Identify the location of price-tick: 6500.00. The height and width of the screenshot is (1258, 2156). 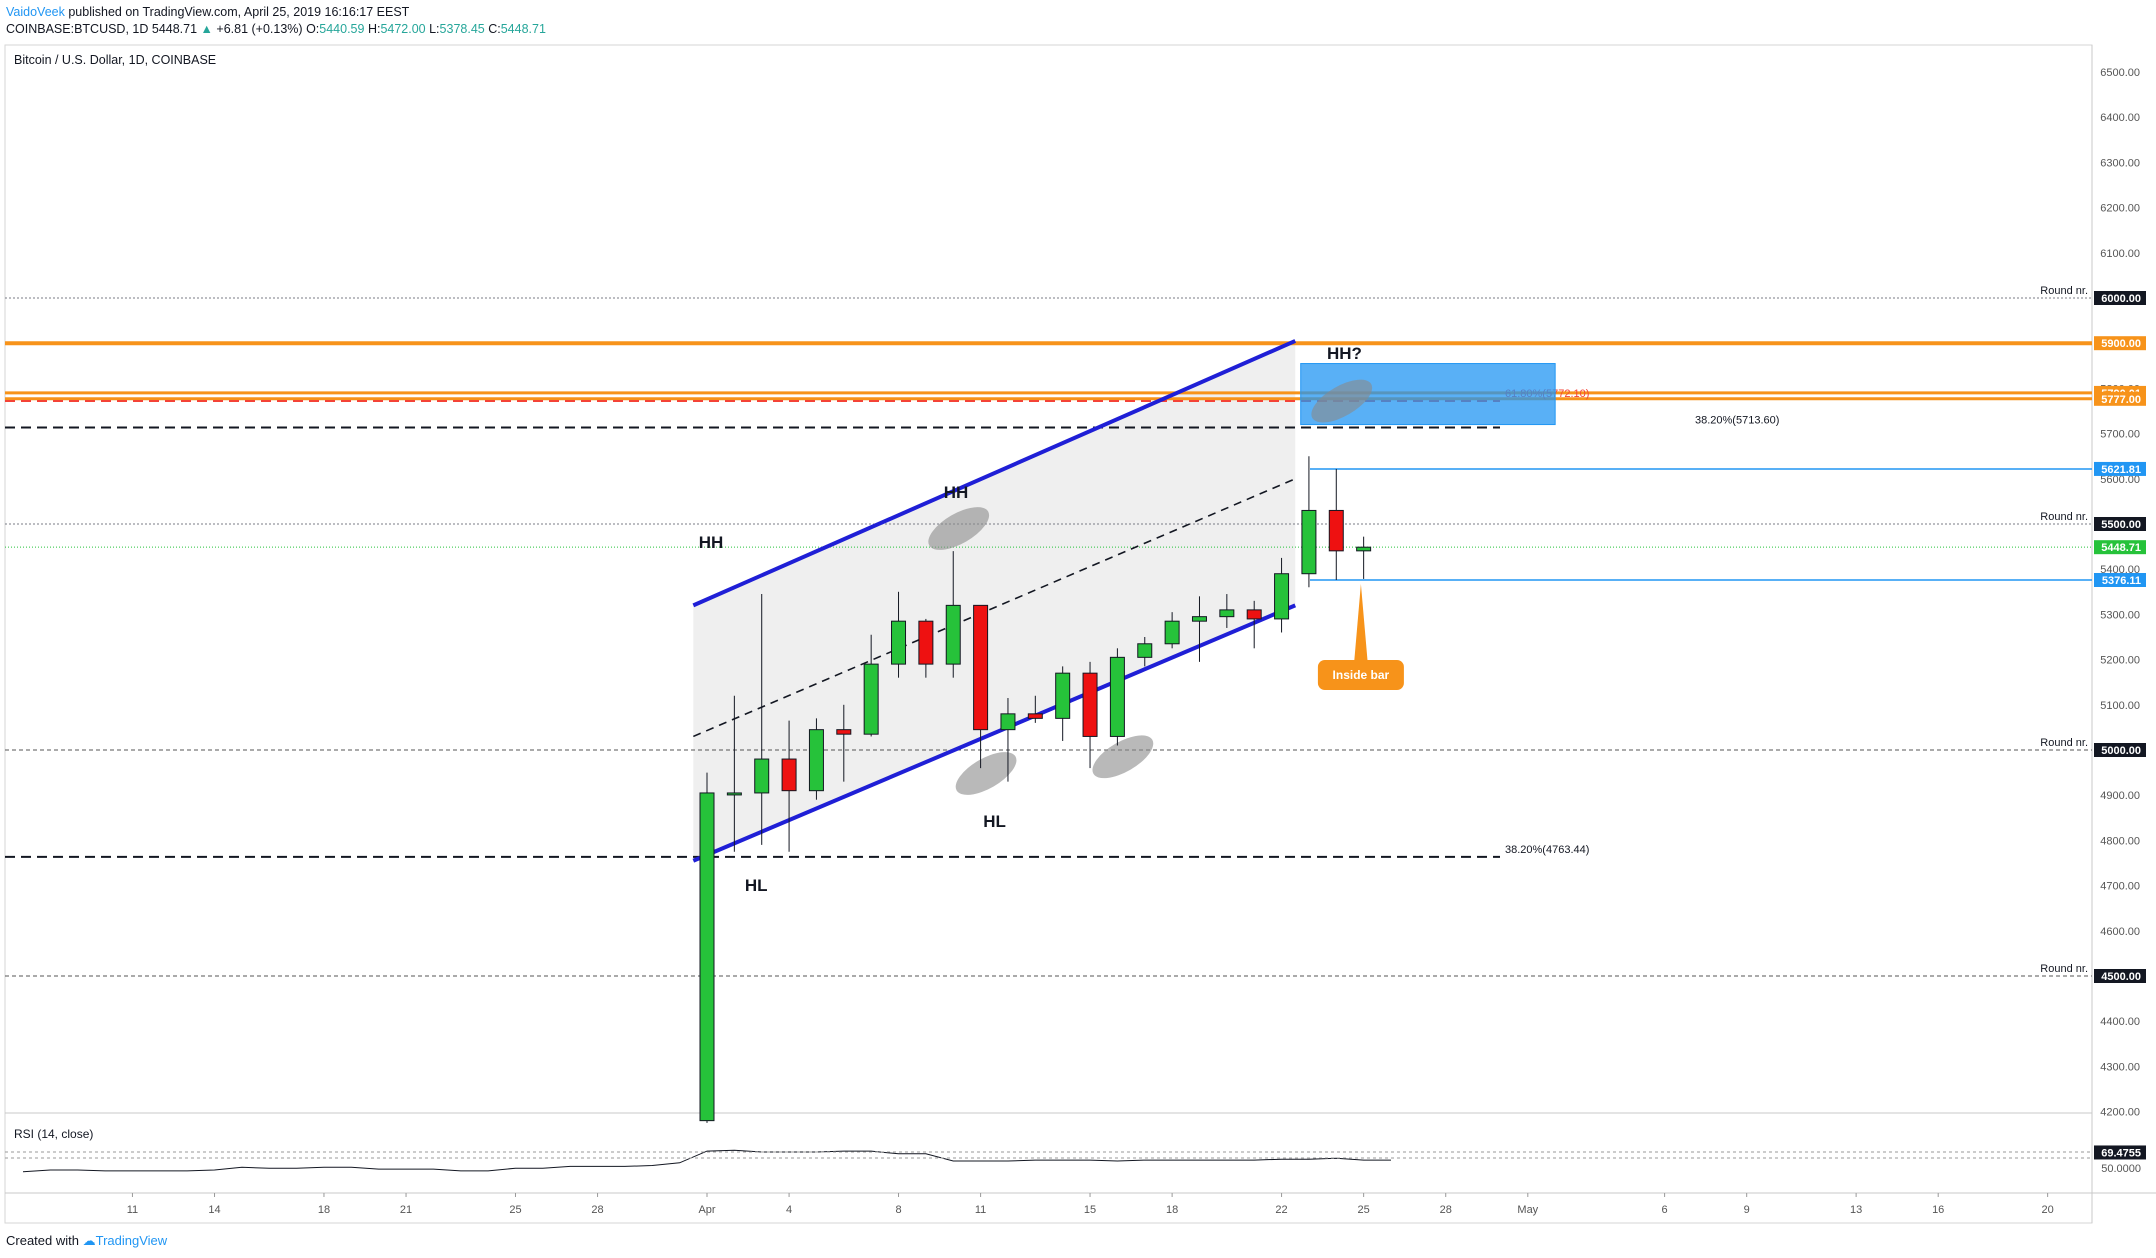
(2120, 73).